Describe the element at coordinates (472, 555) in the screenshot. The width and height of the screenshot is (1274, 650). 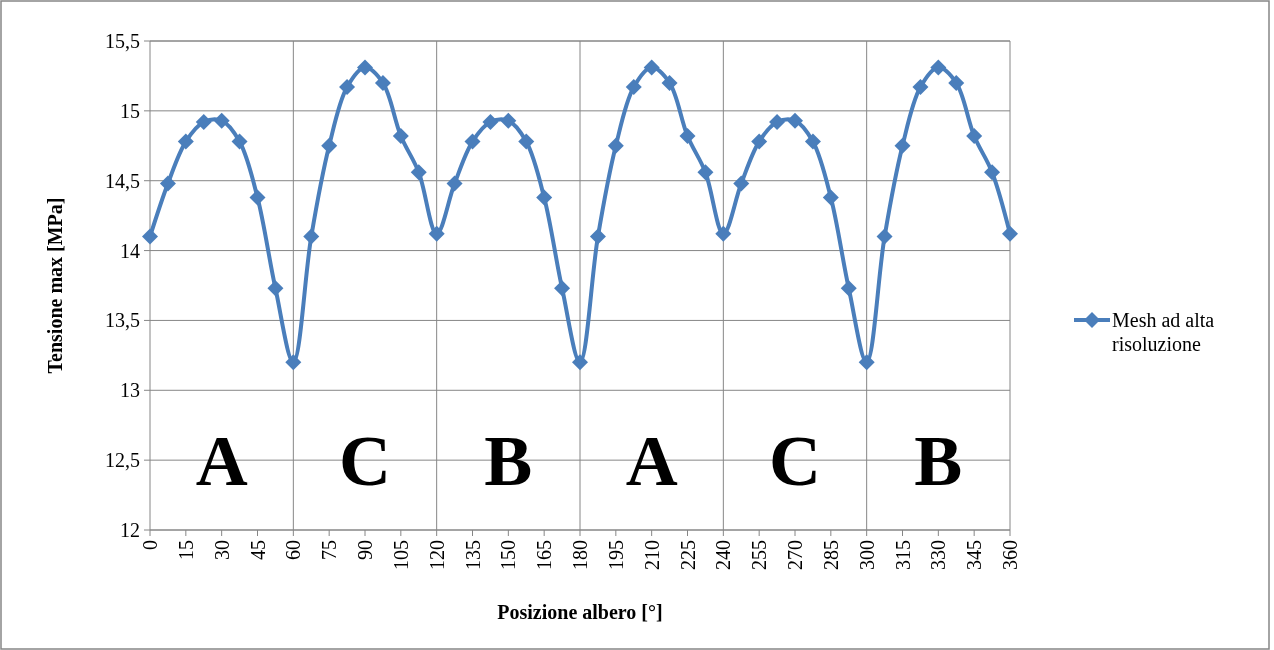
I see `x-tick-label: 135` at that location.